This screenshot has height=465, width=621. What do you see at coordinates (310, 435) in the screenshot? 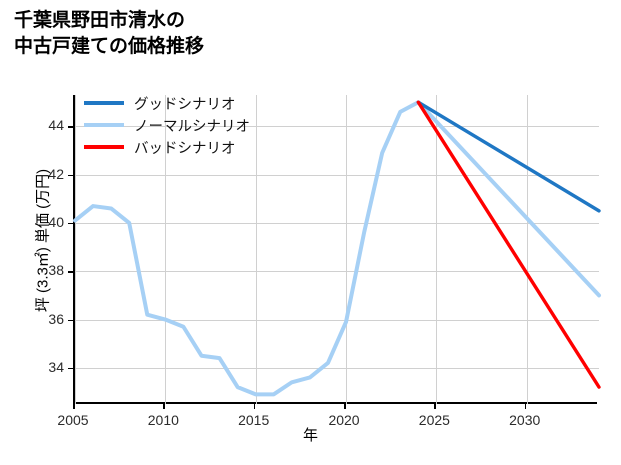
I see `x-axis-title: 年` at bounding box center [310, 435].